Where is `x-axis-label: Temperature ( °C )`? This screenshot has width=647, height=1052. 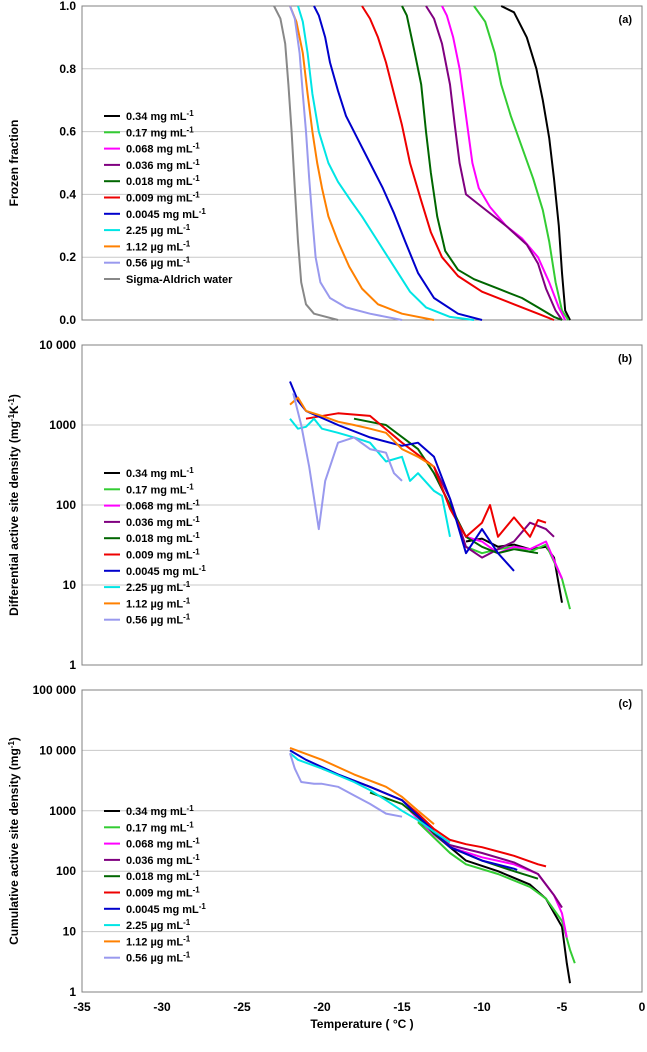 x-axis-label: Temperature ( °C ) is located at coordinates (361, 1024).